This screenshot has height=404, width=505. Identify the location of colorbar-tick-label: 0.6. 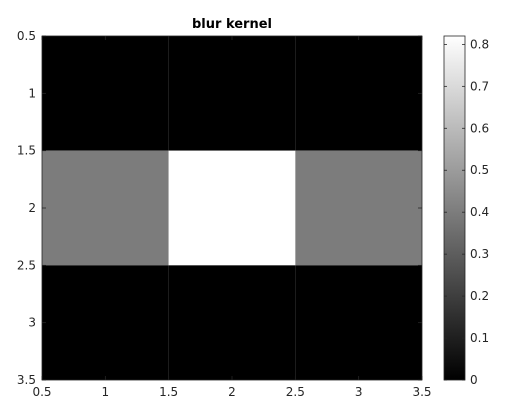
(479, 128).